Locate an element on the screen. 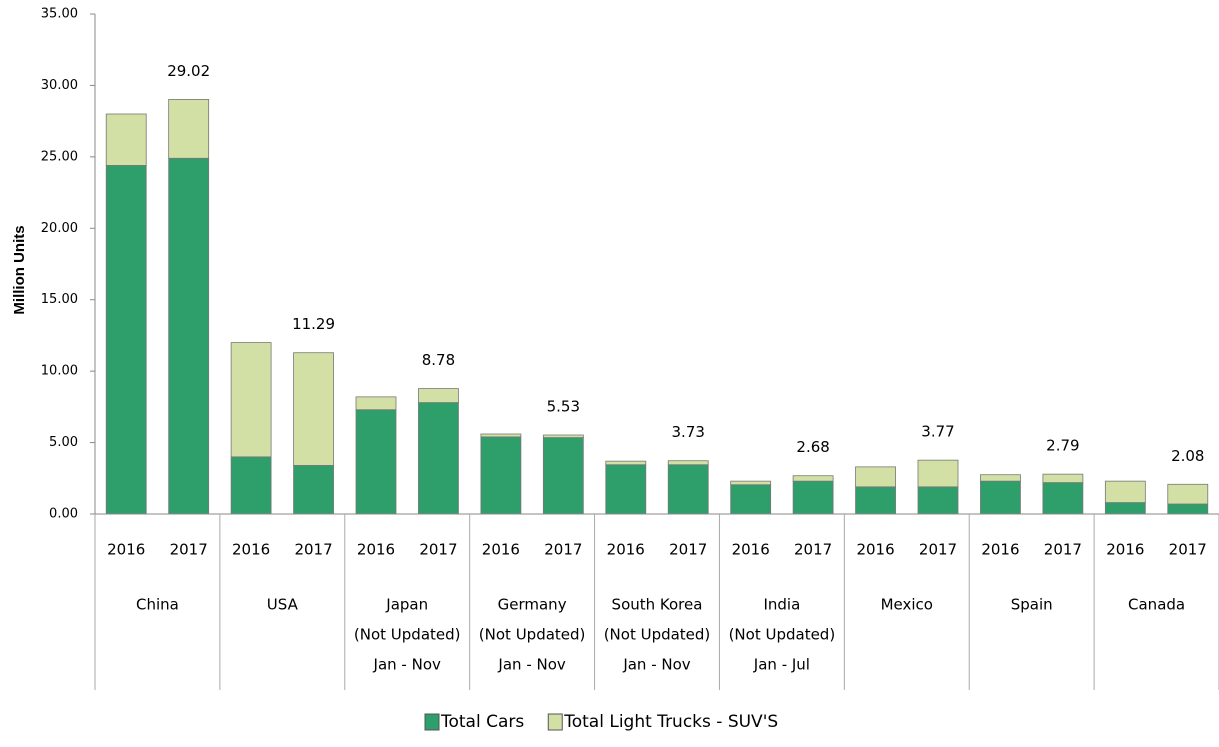  total-label: 5.53 is located at coordinates (563, 407).